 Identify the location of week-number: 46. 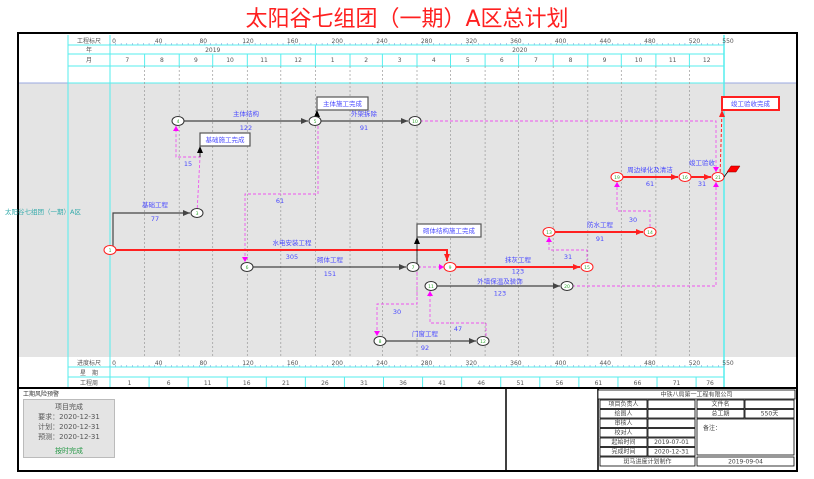
(481, 383).